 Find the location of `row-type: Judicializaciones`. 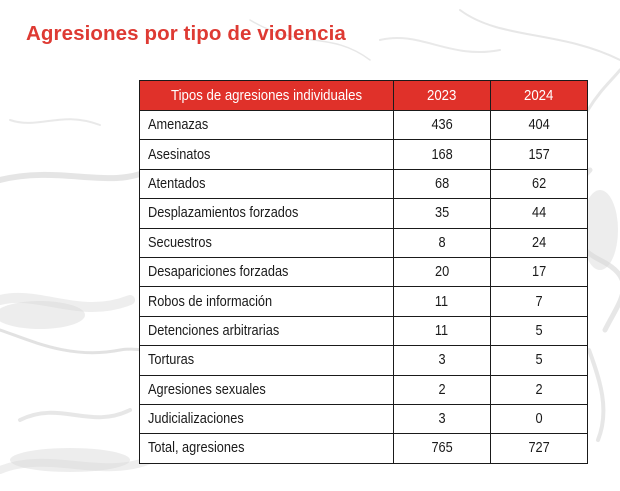

row-type: Judicializaciones is located at coordinates (266, 419).